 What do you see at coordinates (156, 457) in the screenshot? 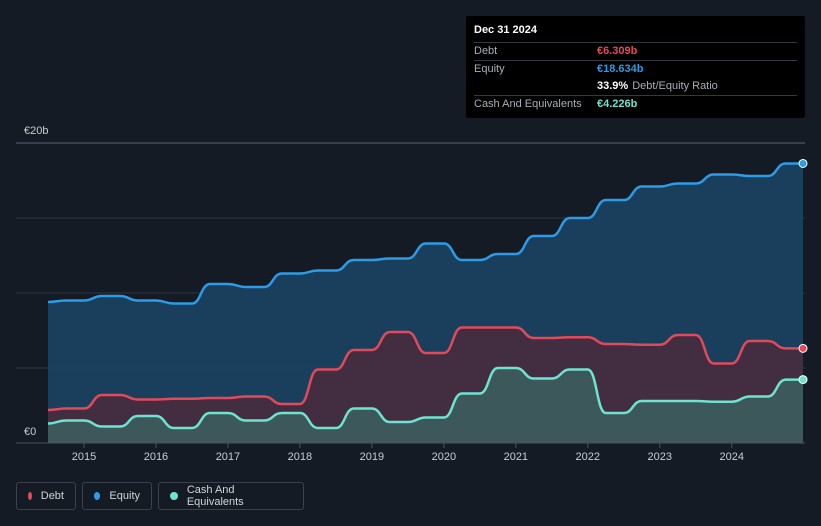
I see `x-tick-label: 2016` at bounding box center [156, 457].